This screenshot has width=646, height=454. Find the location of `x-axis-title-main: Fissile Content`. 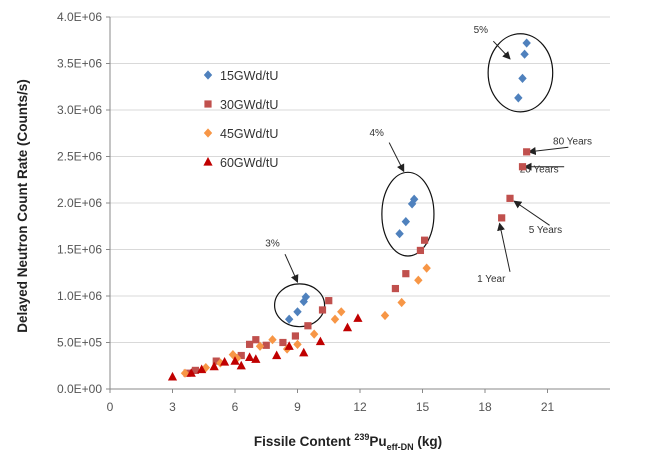

x-axis-title-main: Fissile Content is located at coordinates (304, 441).